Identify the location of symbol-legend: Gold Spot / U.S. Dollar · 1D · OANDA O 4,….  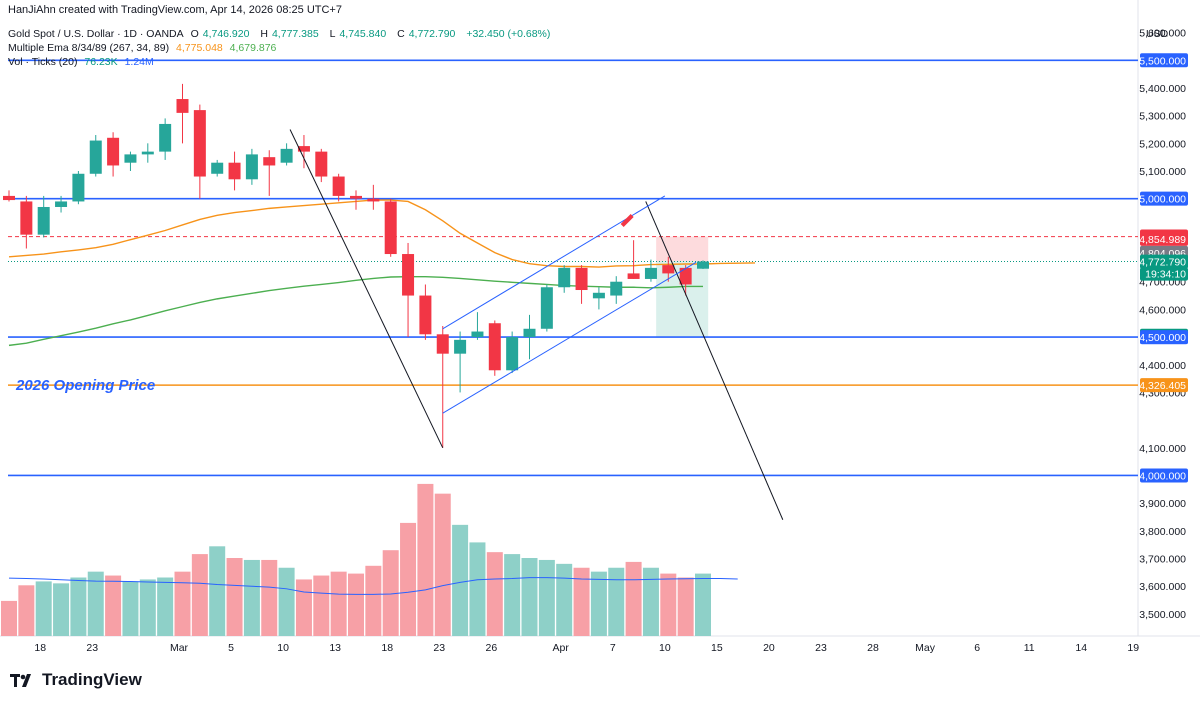
(279, 34).